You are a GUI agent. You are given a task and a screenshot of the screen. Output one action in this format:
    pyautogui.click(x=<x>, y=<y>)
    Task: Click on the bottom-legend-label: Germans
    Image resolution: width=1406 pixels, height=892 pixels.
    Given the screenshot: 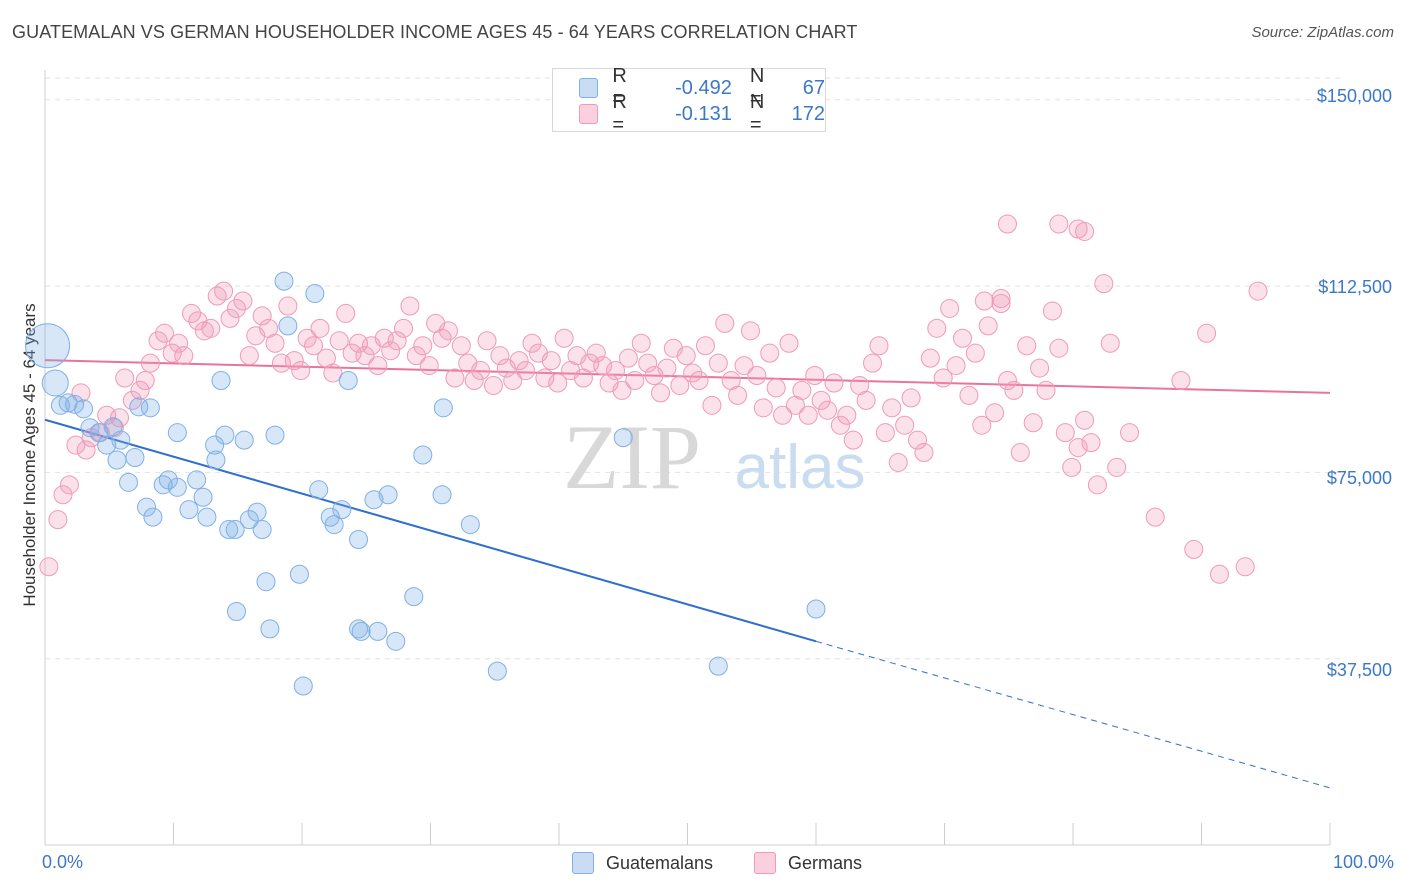 What is the action you would take?
    pyautogui.click(x=825, y=862)
    